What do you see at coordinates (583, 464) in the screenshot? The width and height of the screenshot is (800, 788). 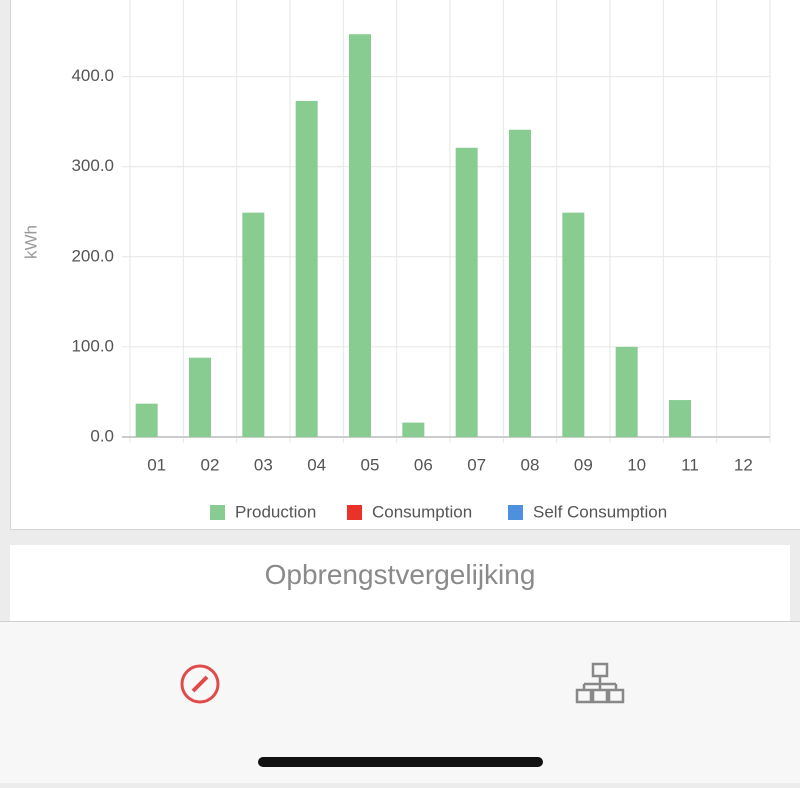 I see `x-tick-label: 09` at bounding box center [583, 464].